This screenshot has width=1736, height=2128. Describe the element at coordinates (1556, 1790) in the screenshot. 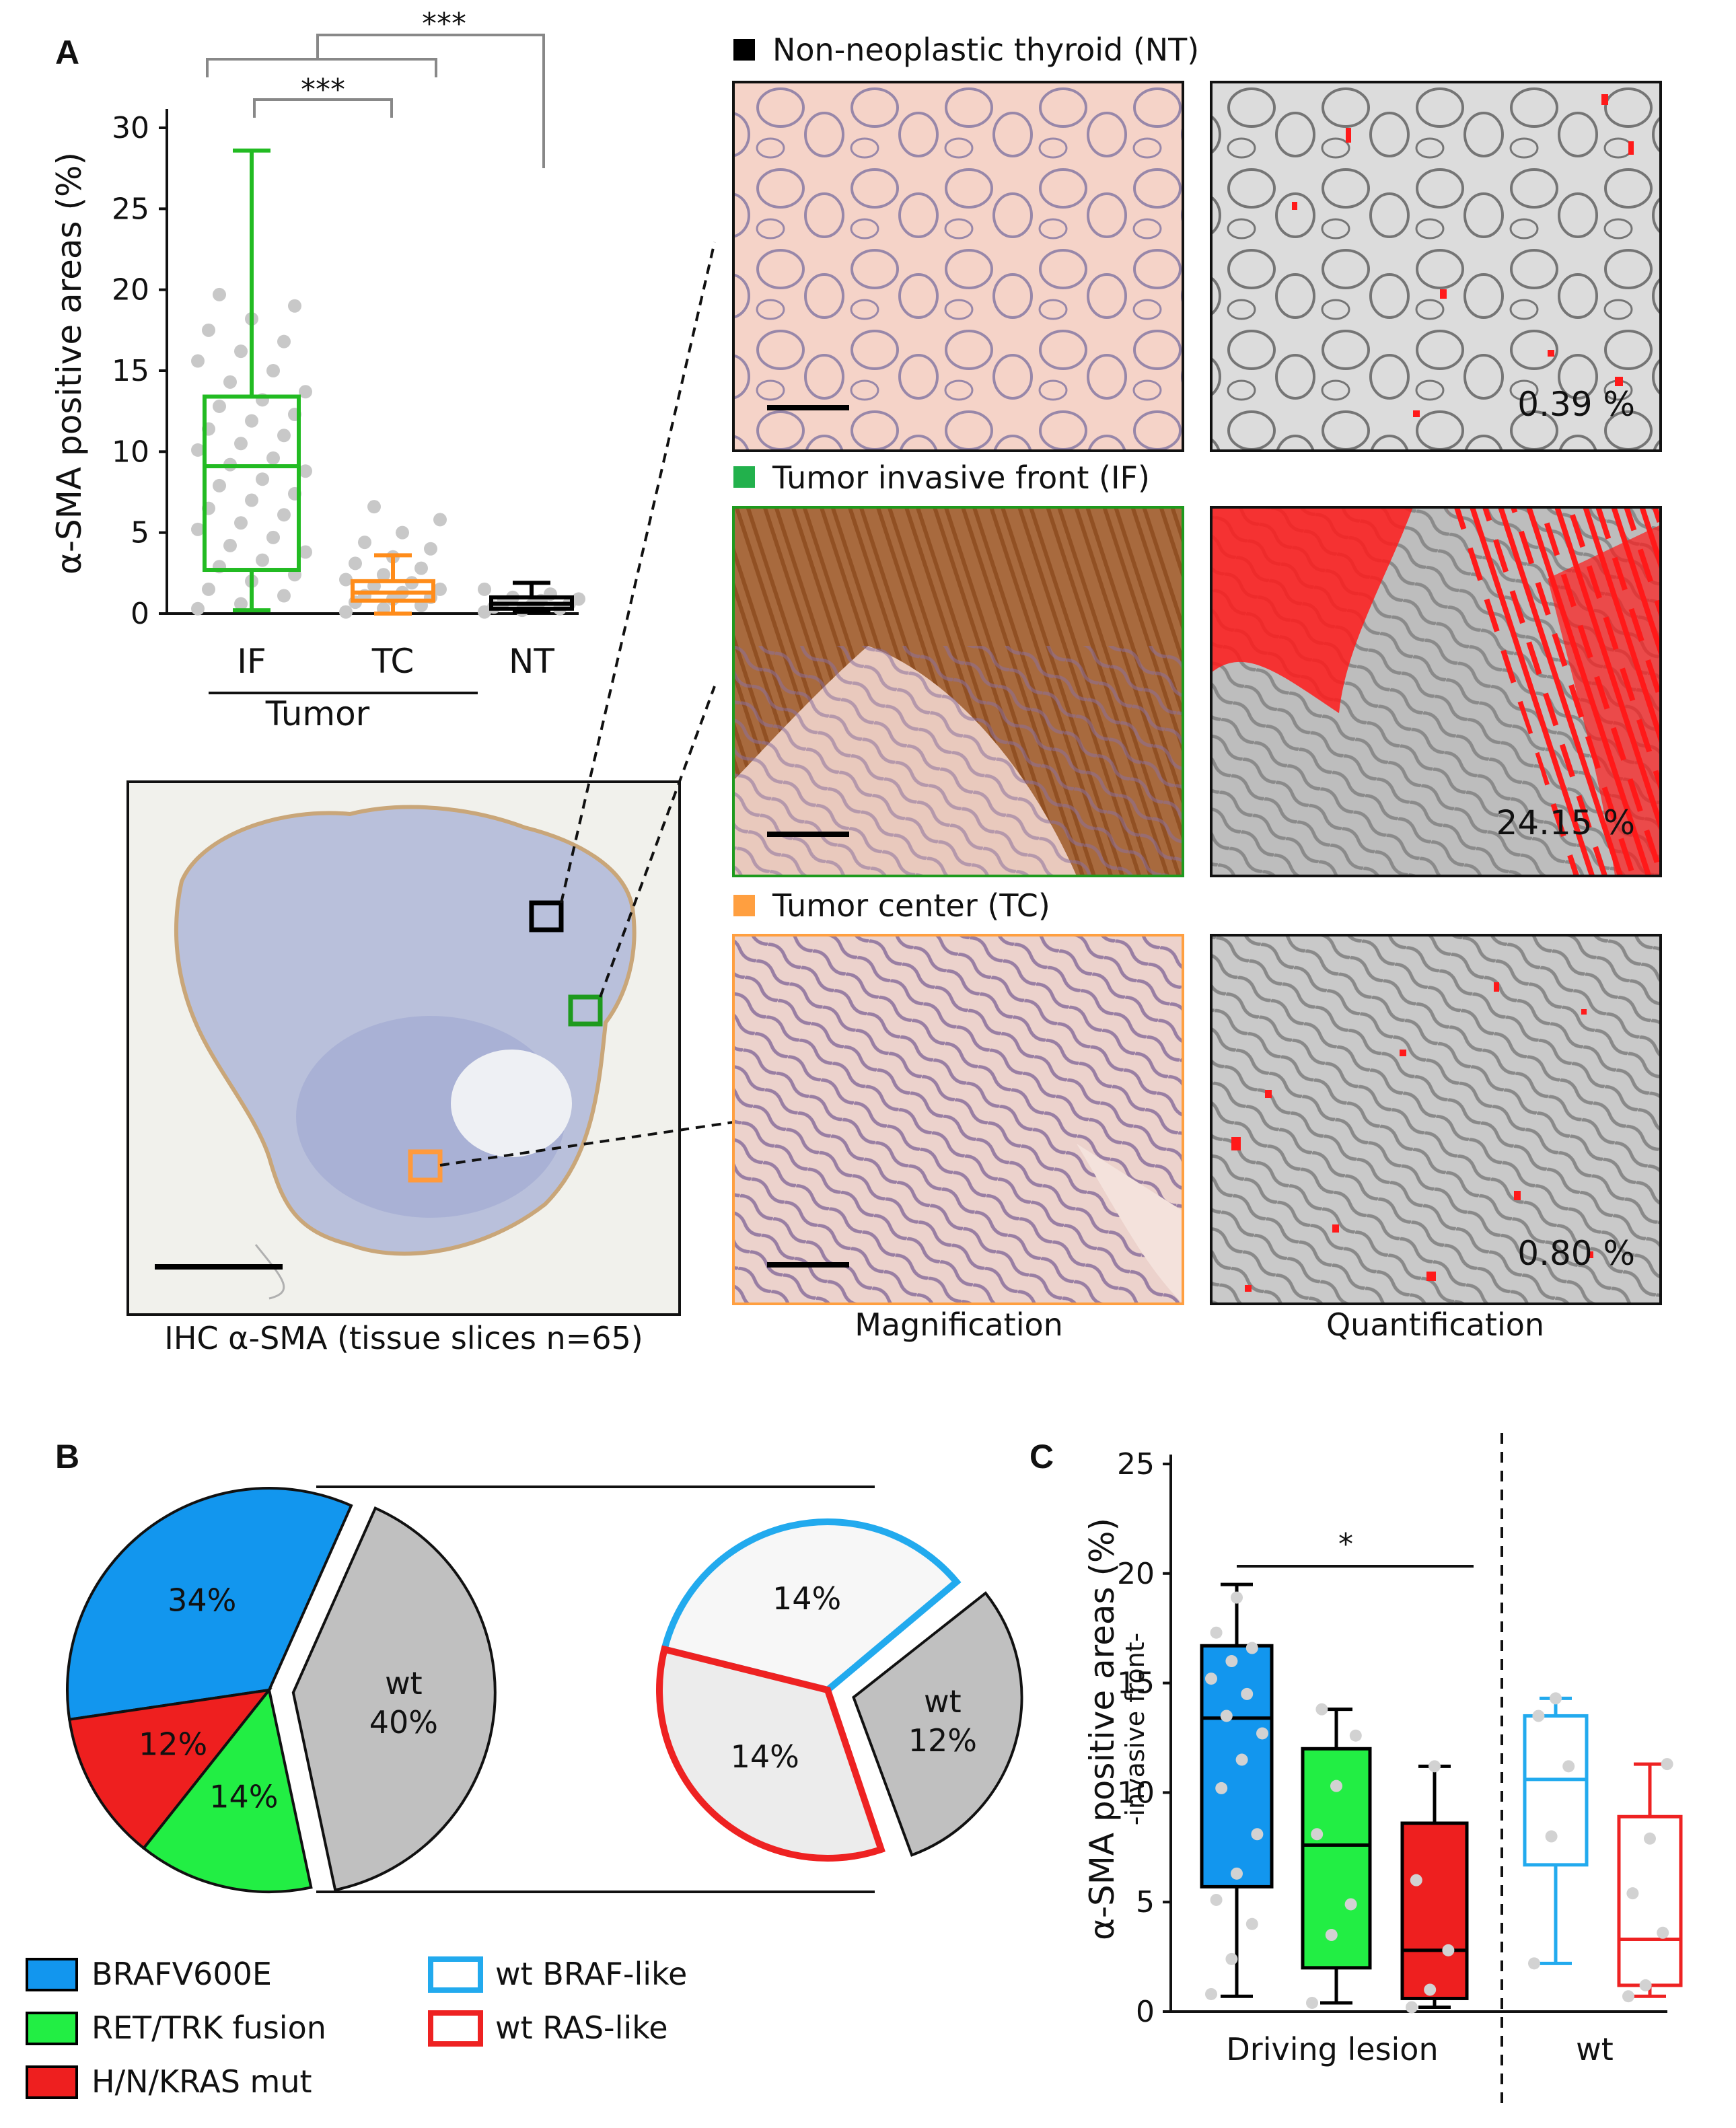

I see `box-wt-braf-like` at that location.